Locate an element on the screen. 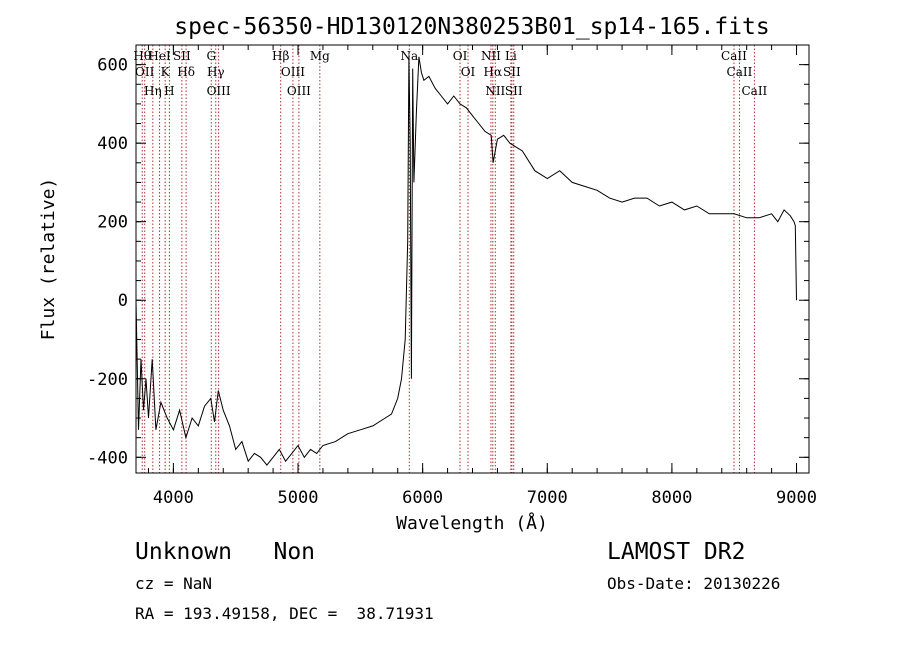 Image resolution: width=900 pixels, height=649 pixels. line-label-15: Na is located at coordinates (409, 56).